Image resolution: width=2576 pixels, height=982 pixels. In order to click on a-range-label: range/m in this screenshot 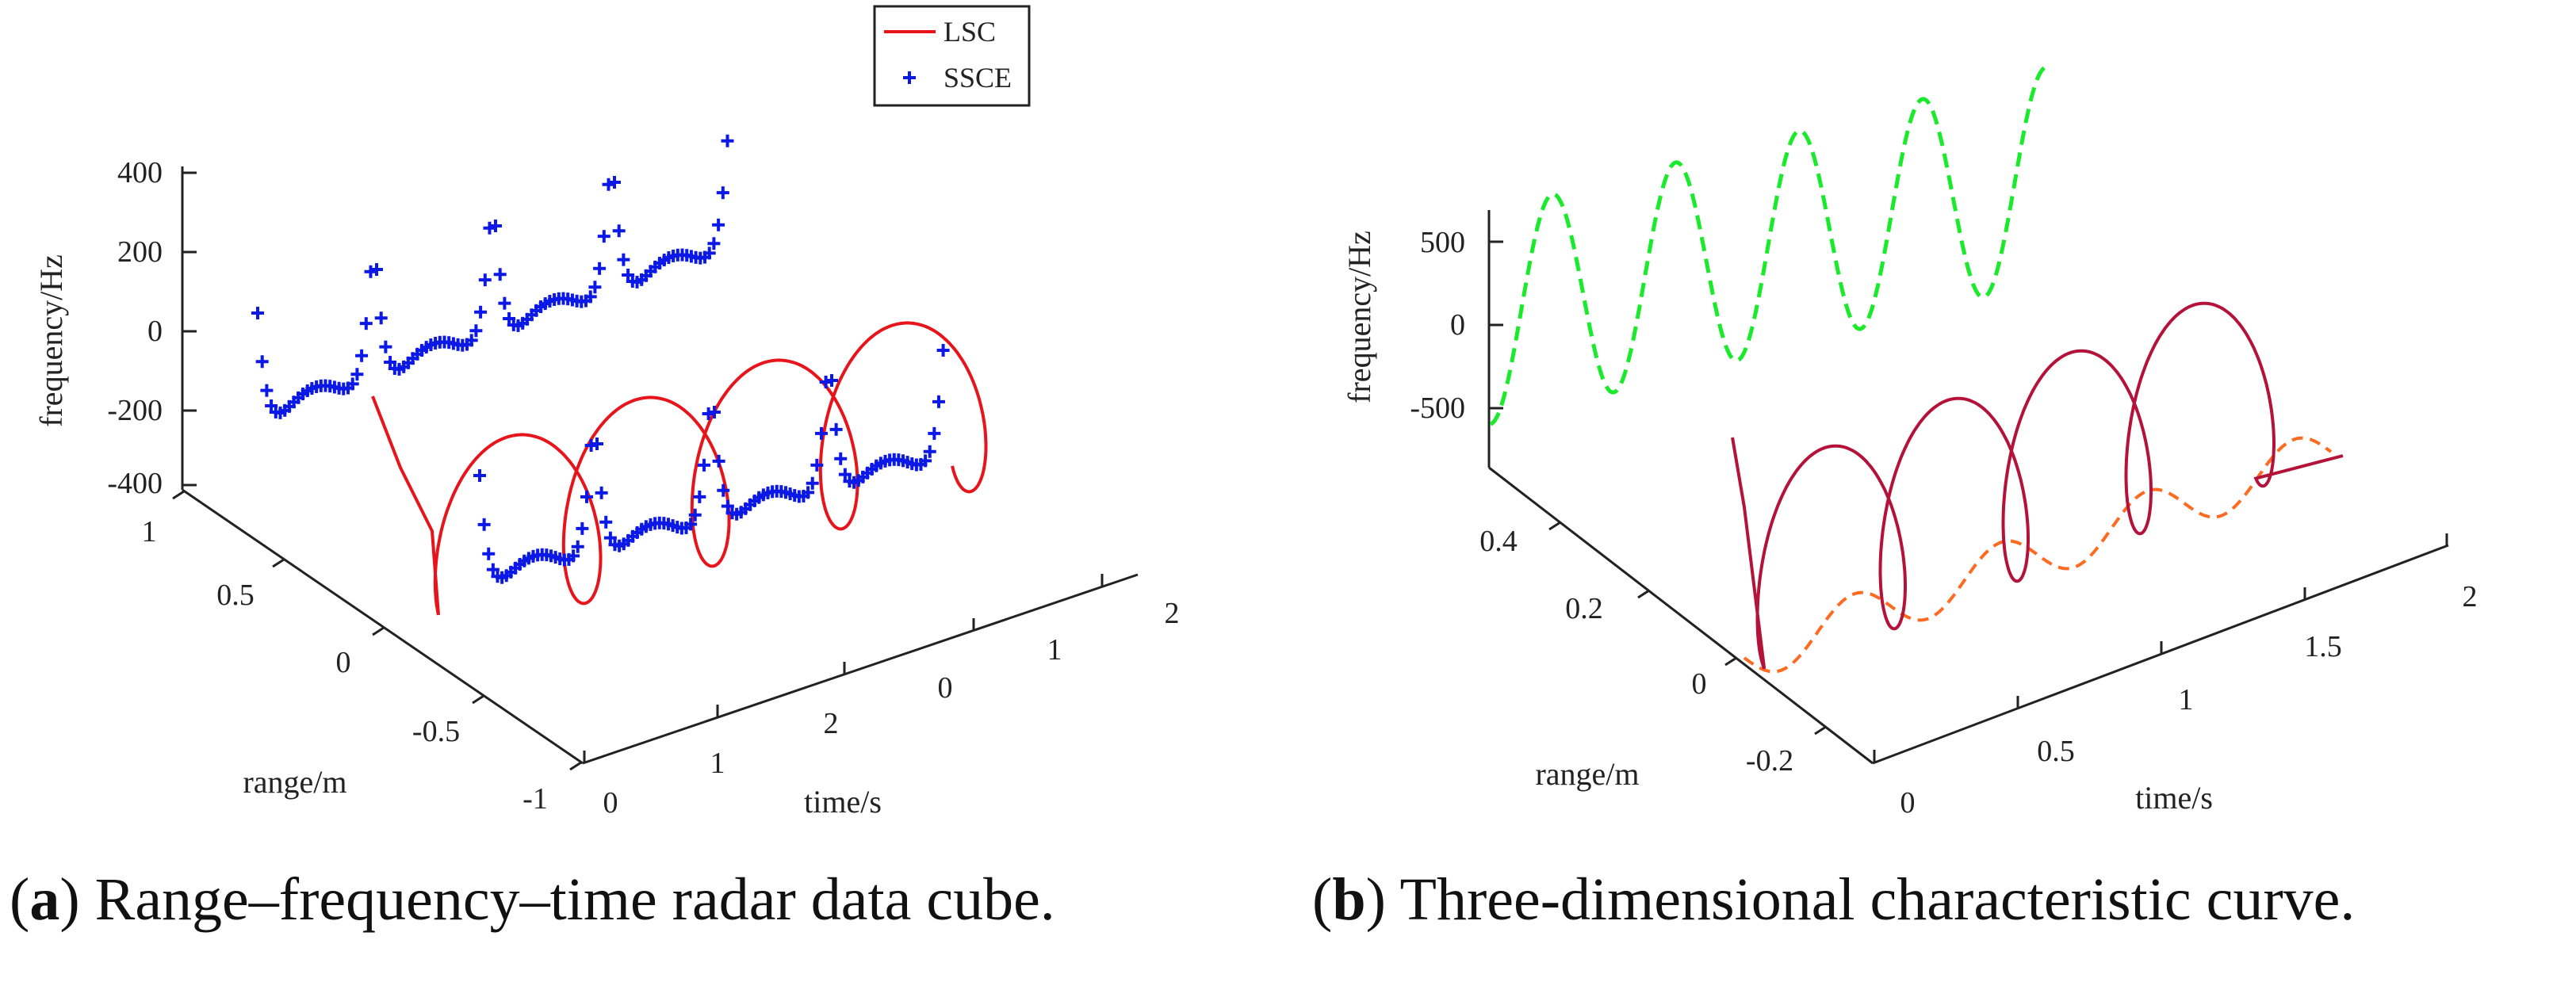, I will do `click(294, 782)`.